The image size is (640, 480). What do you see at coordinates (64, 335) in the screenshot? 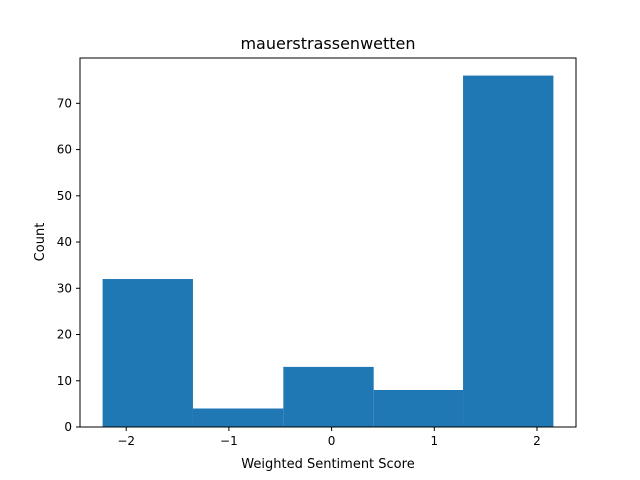
I see `y-tick-label-3: 20` at bounding box center [64, 335].